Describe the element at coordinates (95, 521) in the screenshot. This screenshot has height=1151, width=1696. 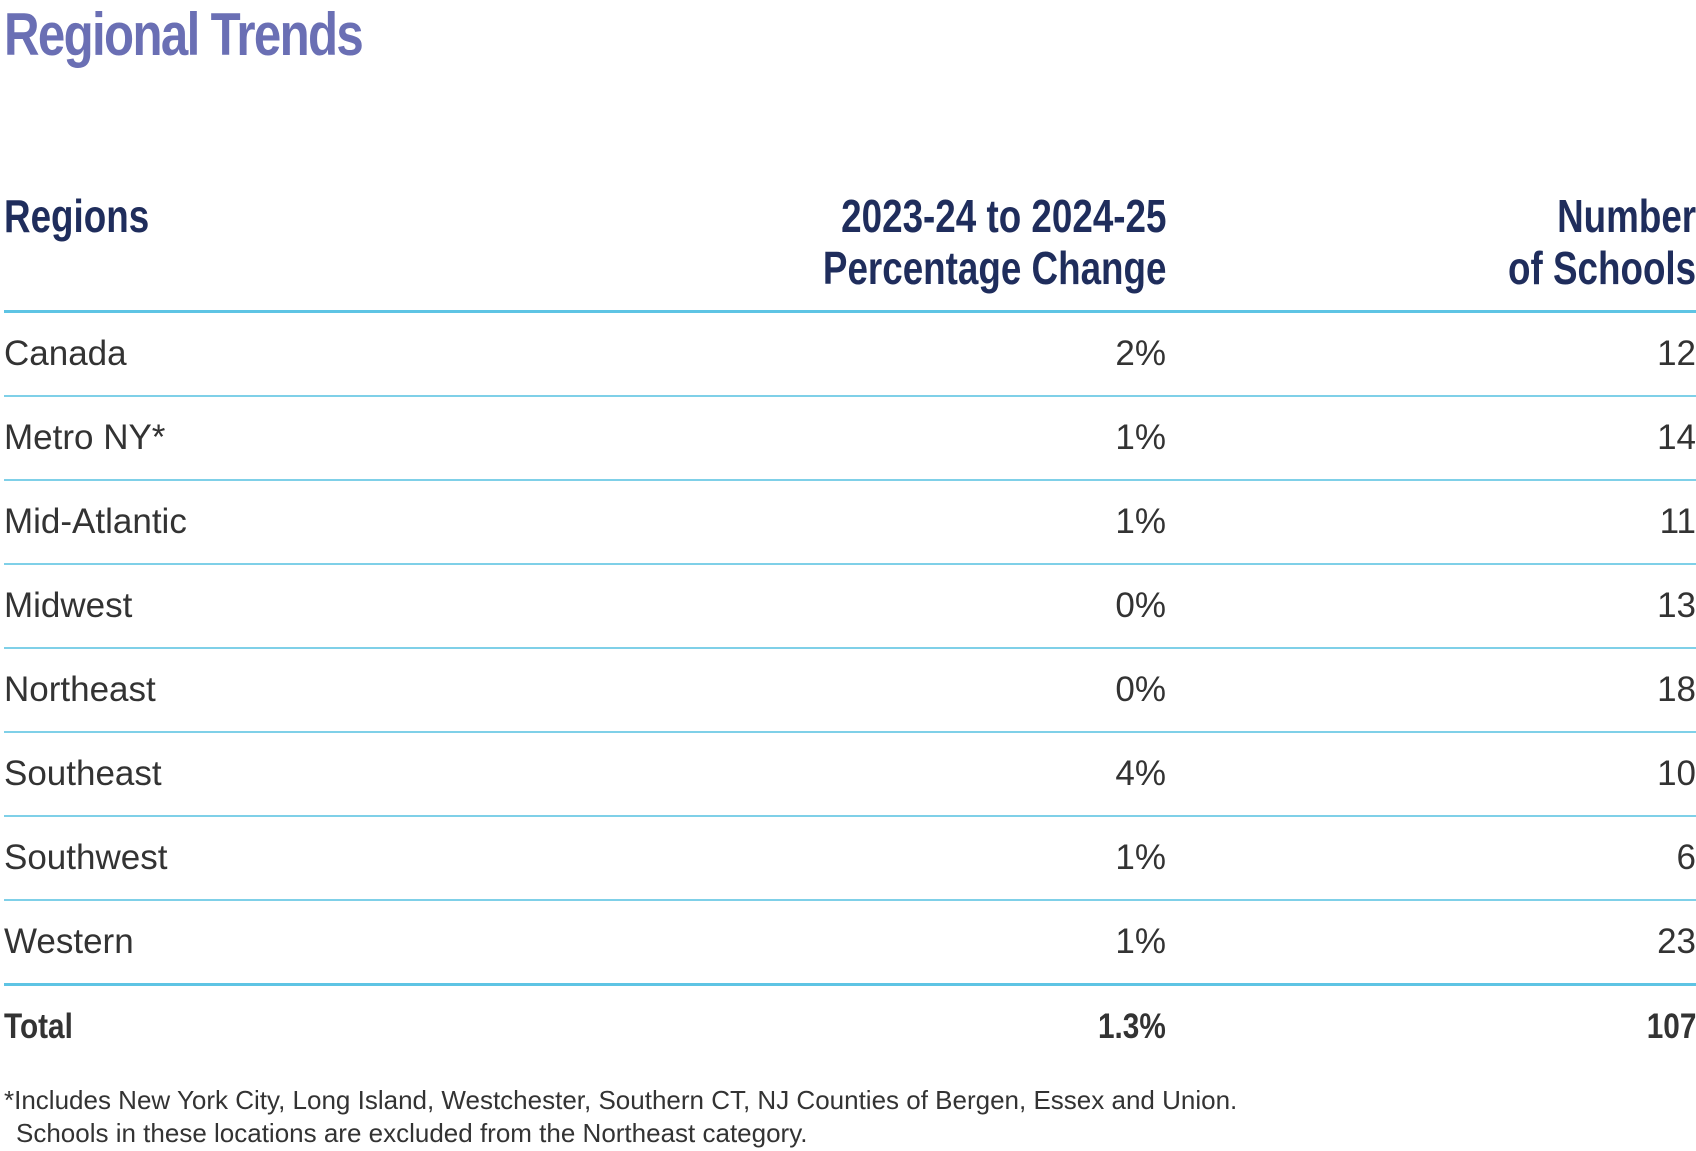
I see `region-cell: Mid-Atlantic` at that location.